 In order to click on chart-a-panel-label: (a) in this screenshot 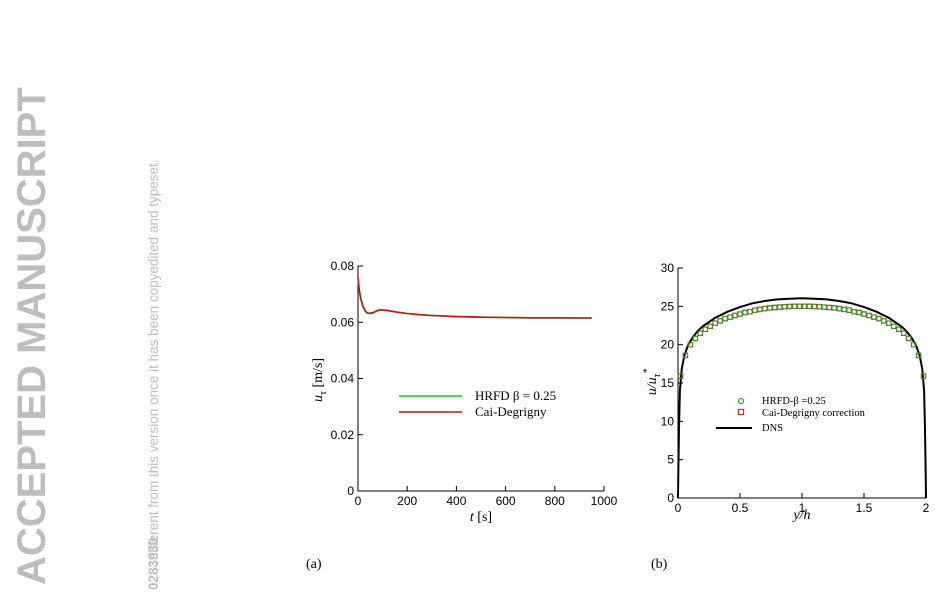, I will do `click(314, 564)`.